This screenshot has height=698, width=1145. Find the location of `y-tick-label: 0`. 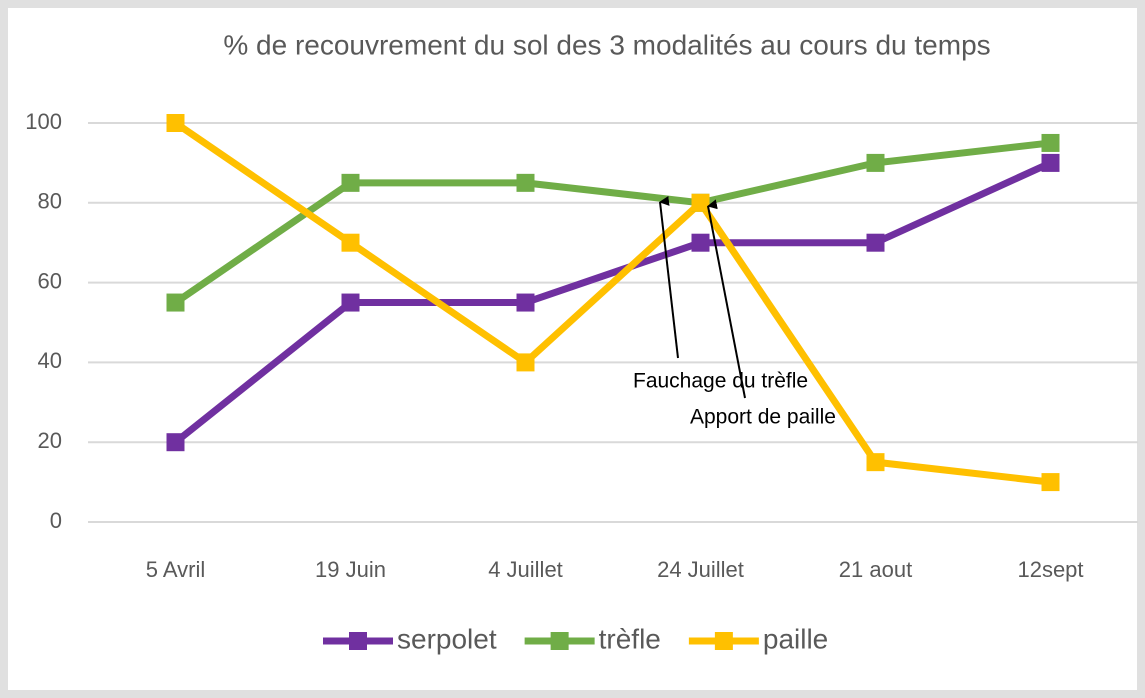

y-tick-label: 0 is located at coordinates (56, 520).